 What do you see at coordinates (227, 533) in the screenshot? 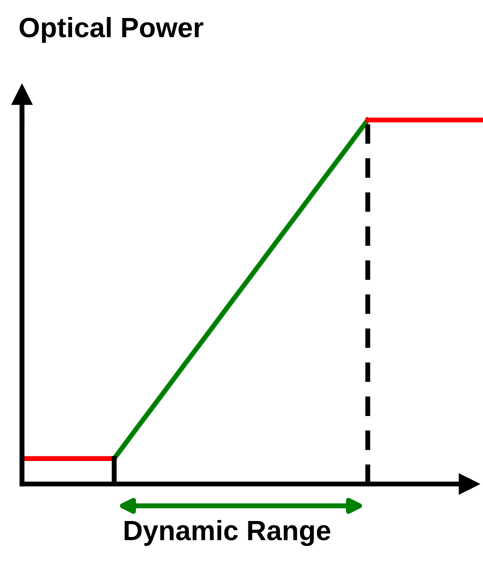
I see `x-axis-title: Dynamic Range` at bounding box center [227, 533].